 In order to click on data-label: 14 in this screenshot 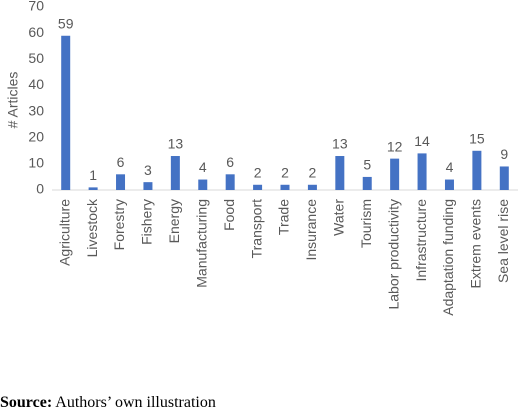, I will do `click(422, 141)`.